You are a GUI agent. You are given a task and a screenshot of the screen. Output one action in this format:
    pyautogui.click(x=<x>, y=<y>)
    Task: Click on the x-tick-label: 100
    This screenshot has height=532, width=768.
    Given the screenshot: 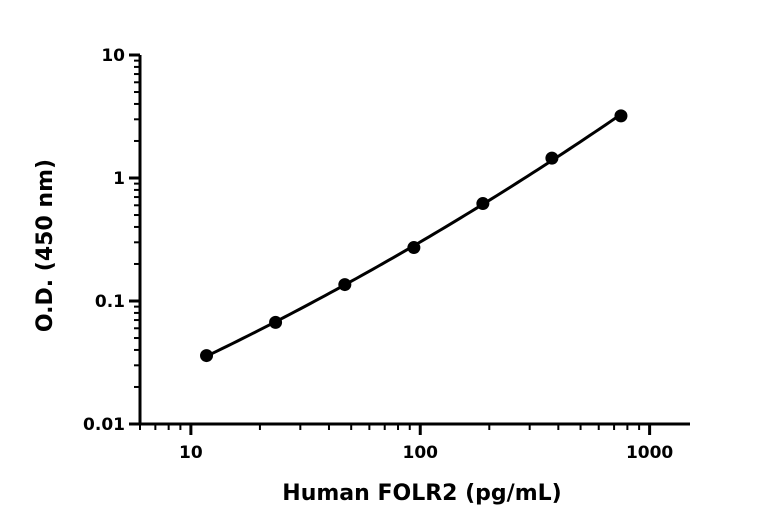 What is the action you would take?
    pyautogui.click(x=420, y=453)
    